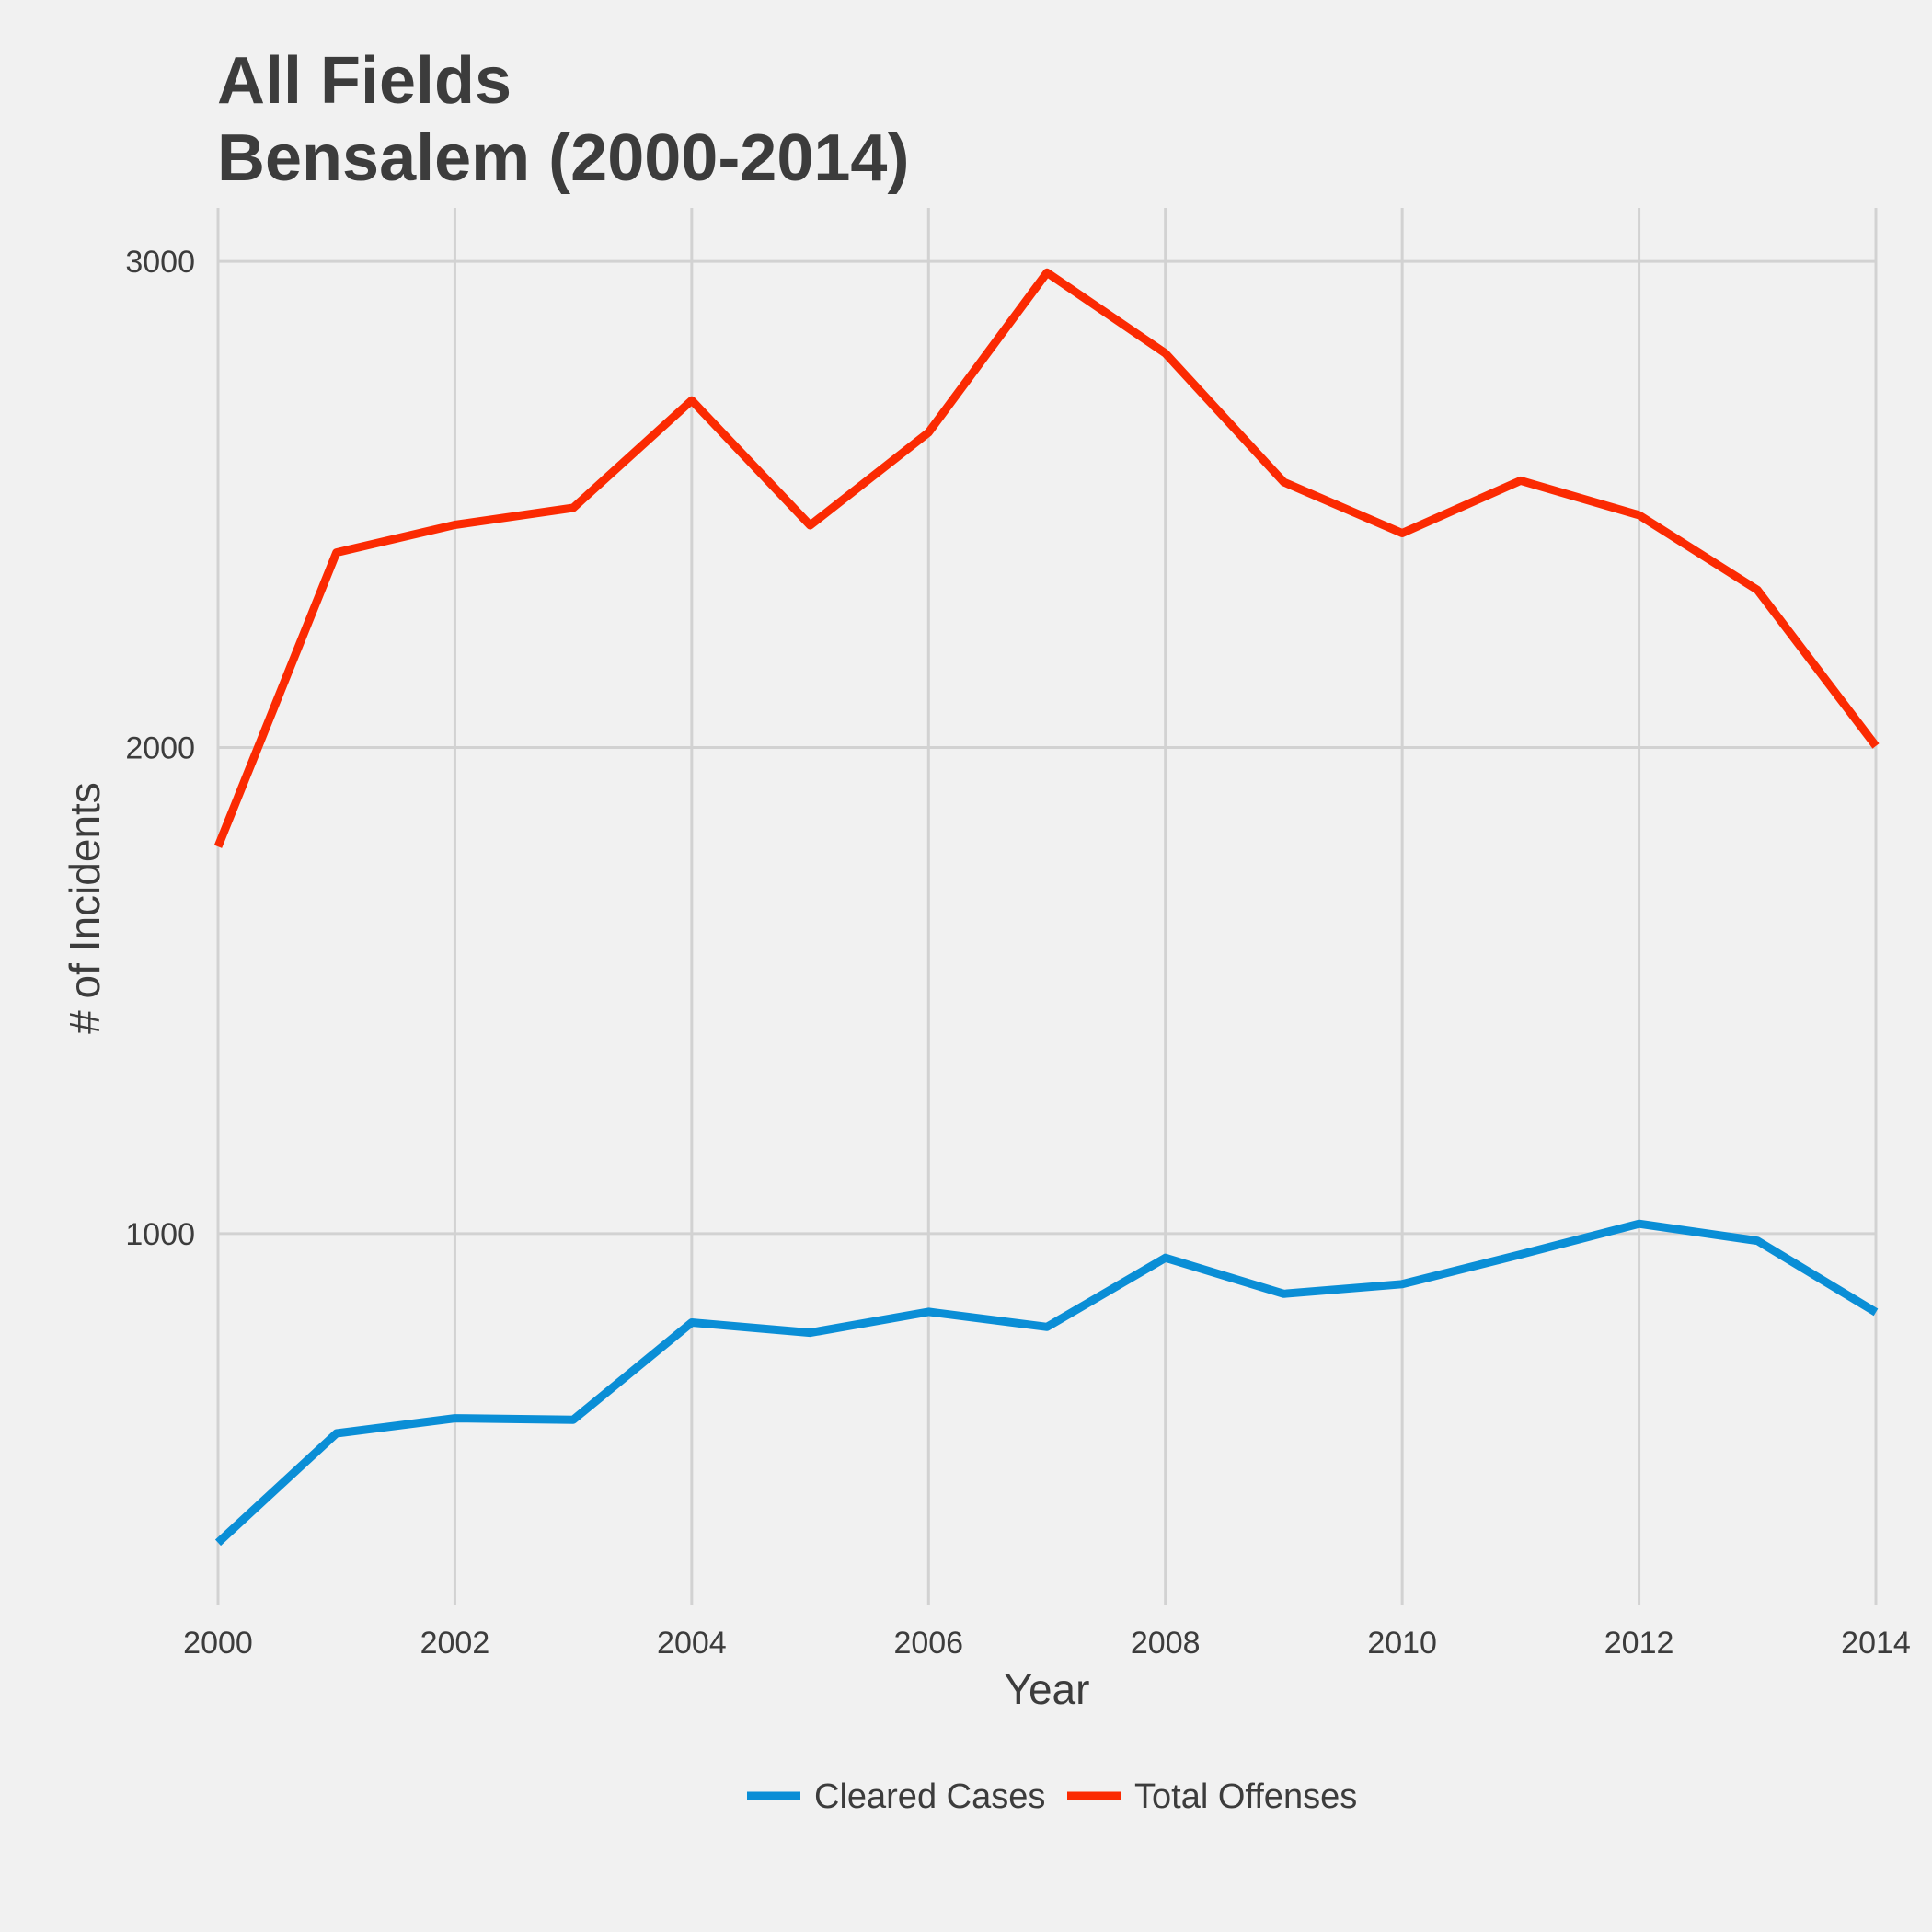 This screenshot has height=1932, width=1932. What do you see at coordinates (85, 908) in the screenshot?
I see `y-axis-title: # of Incidents` at bounding box center [85, 908].